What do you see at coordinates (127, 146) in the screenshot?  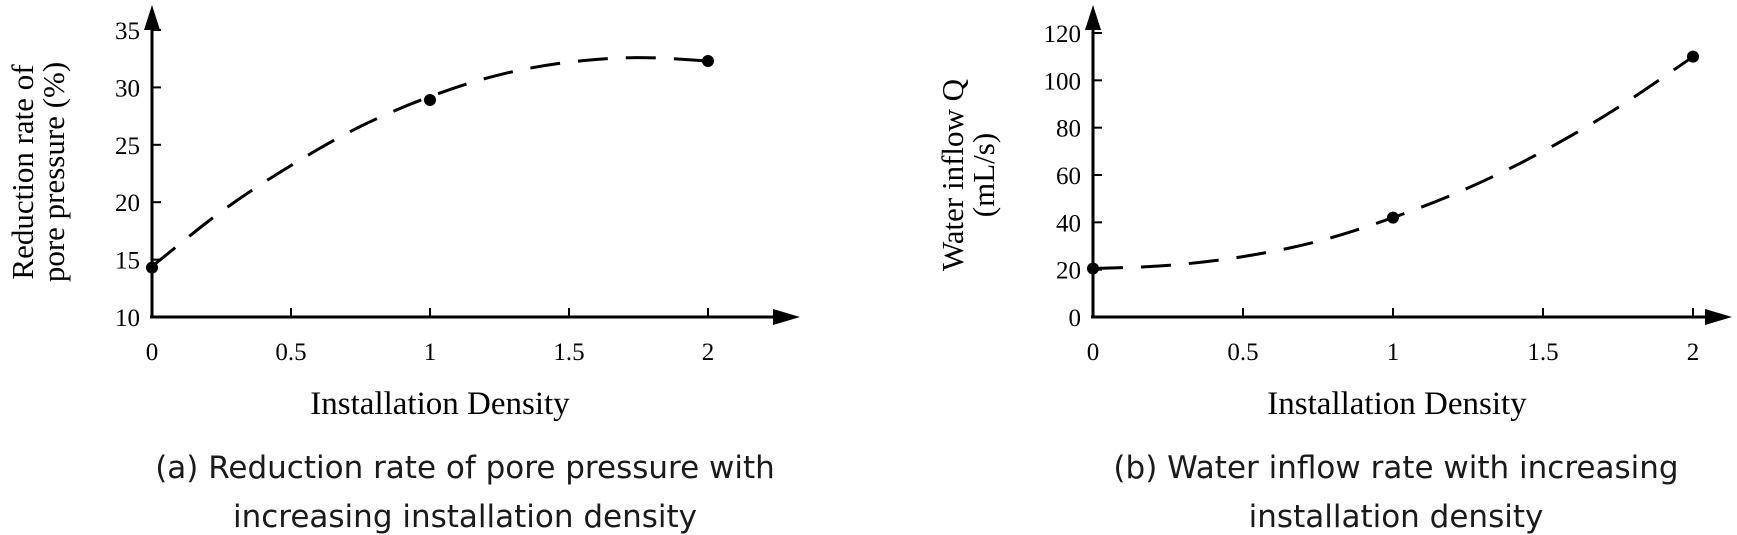 I see `chart-a-y-tick-label: 25` at bounding box center [127, 146].